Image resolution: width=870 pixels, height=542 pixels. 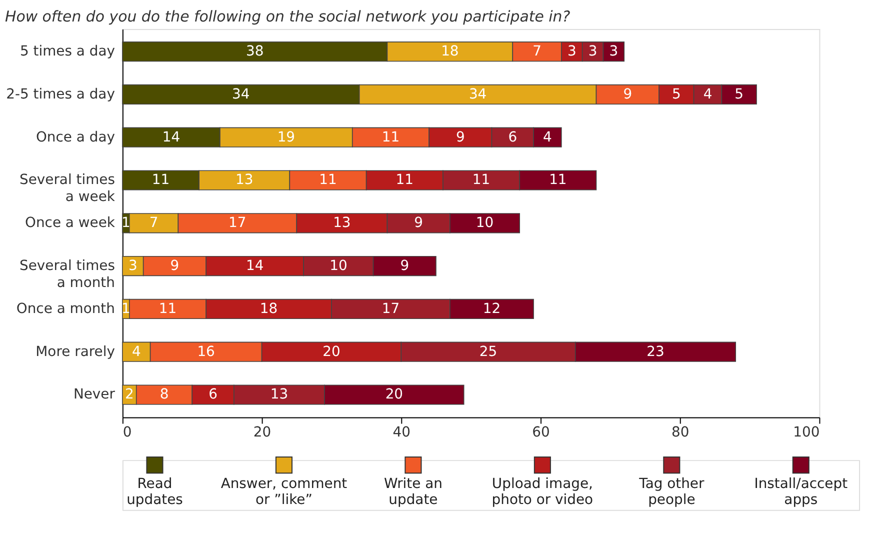 What do you see at coordinates (488, 352) in the screenshot?
I see `data-label: 25` at bounding box center [488, 352].